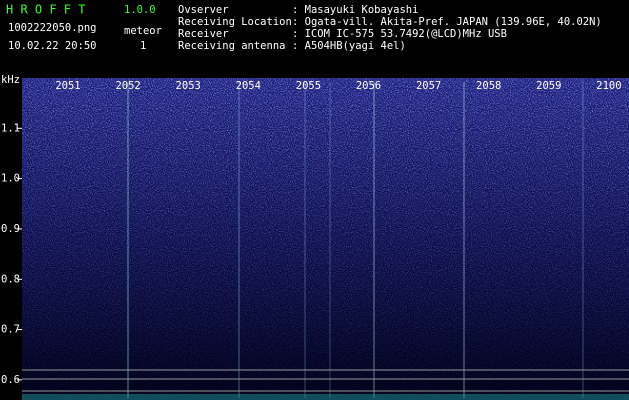 The height and width of the screenshot is (400, 629). What do you see at coordinates (10, 330) in the screenshot?
I see `y-tick-label: 0.7` at bounding box center [10, 330].